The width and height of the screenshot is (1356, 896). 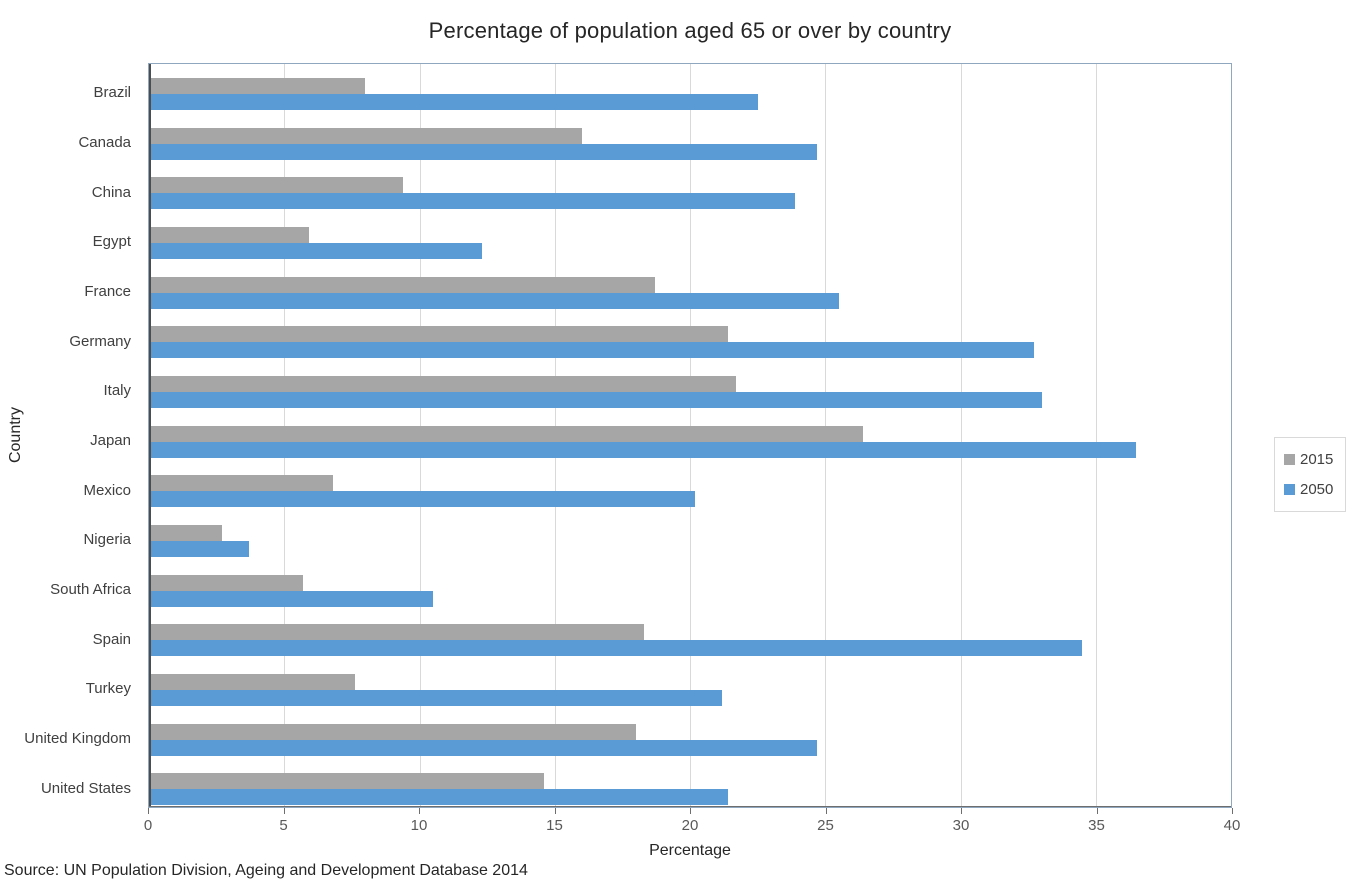 What do you see at coordinates (117, 391) in the screenshot?
I see `category-label-italy: Italy` at bounding box center [117, 391].